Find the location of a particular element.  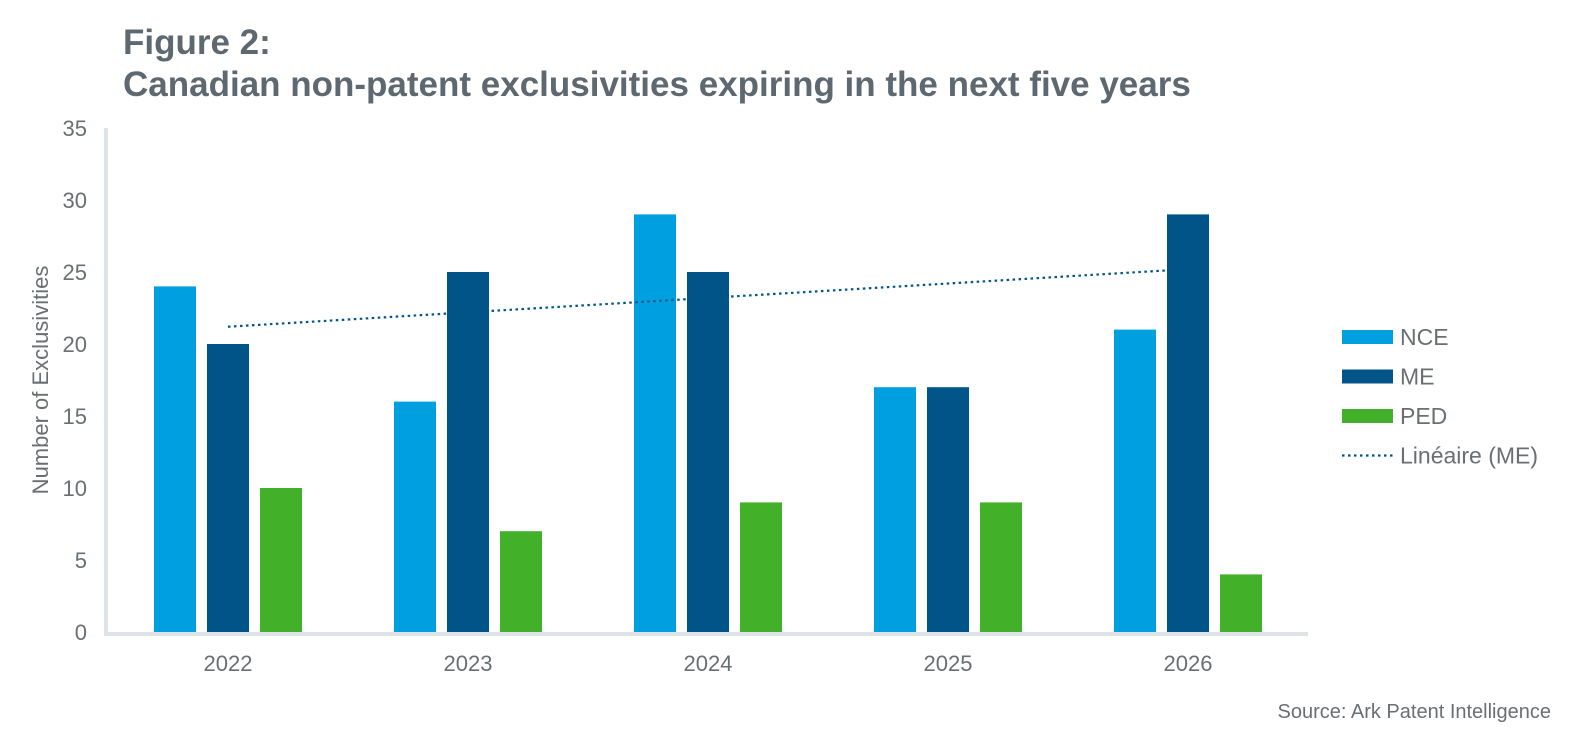

bar-ped-2025 is located at coordinates (1001, 567).